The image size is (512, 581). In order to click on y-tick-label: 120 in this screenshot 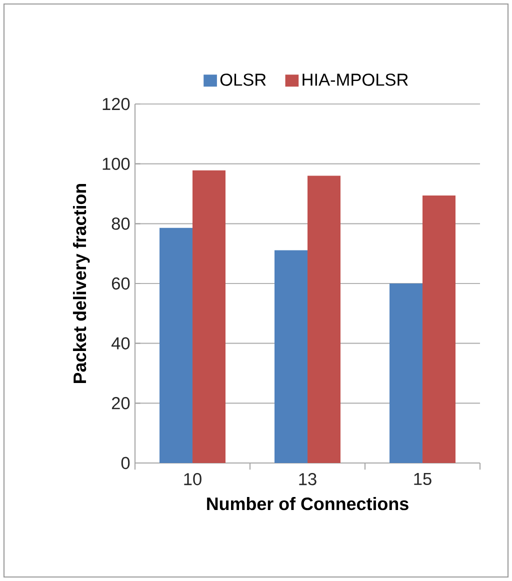, I will do `click(116, 104)`.